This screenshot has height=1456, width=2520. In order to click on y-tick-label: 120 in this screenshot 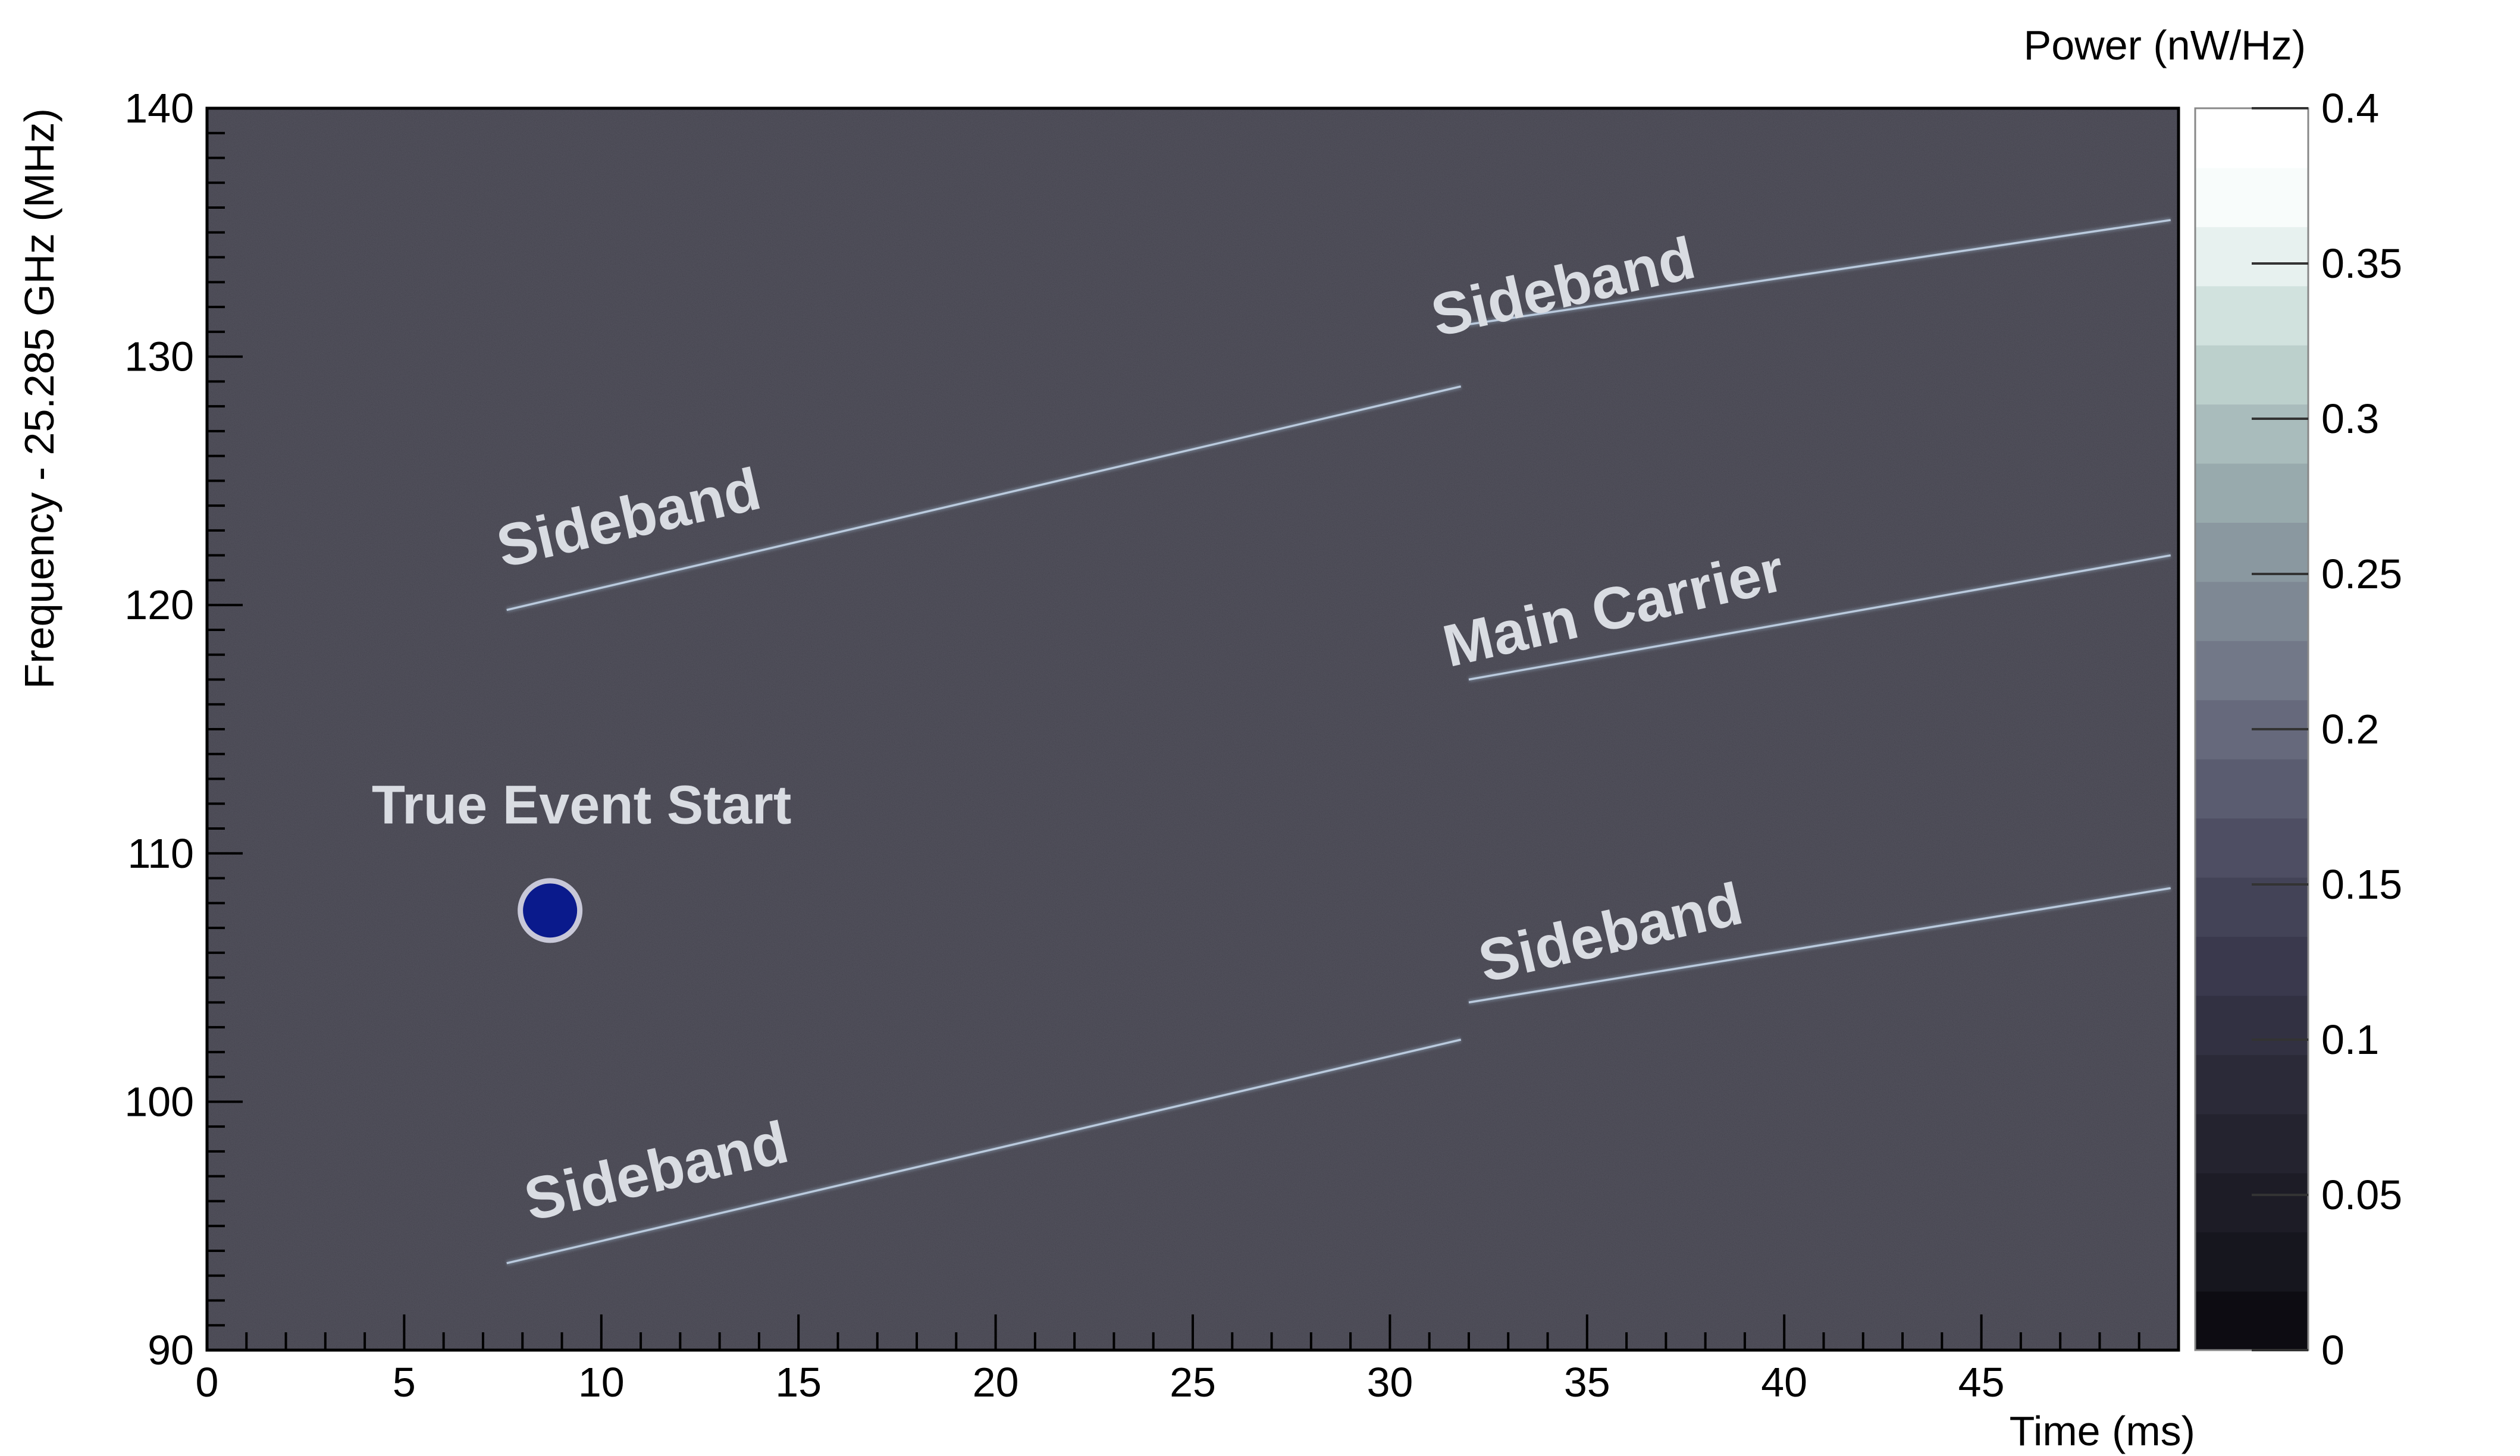, I will do `click(159, 605)`.